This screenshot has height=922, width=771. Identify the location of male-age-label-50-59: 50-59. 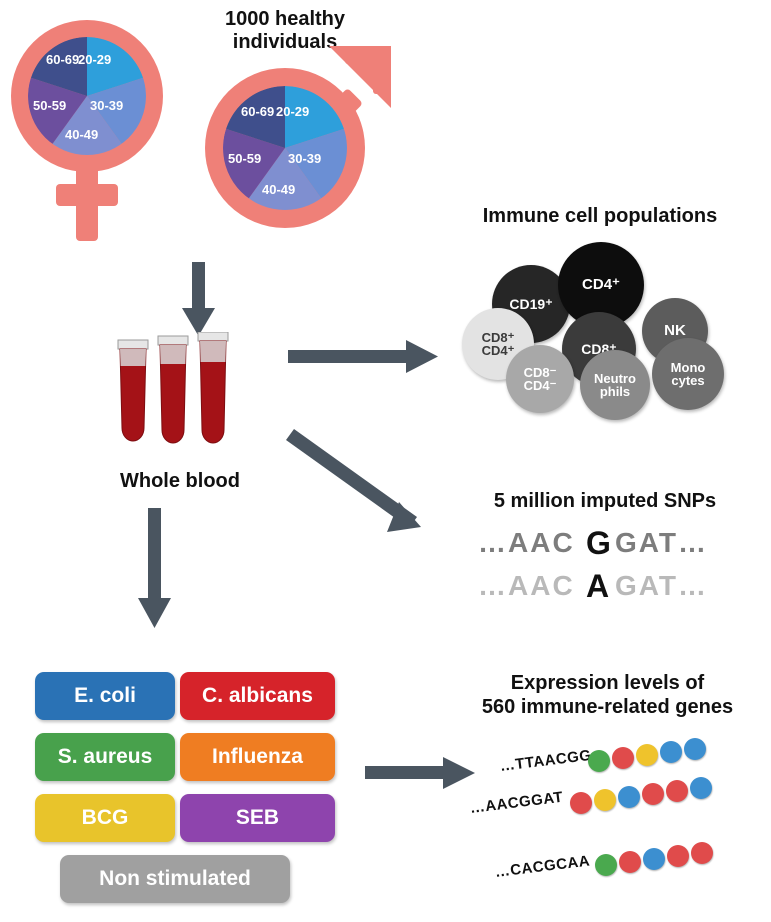
(245, 158).